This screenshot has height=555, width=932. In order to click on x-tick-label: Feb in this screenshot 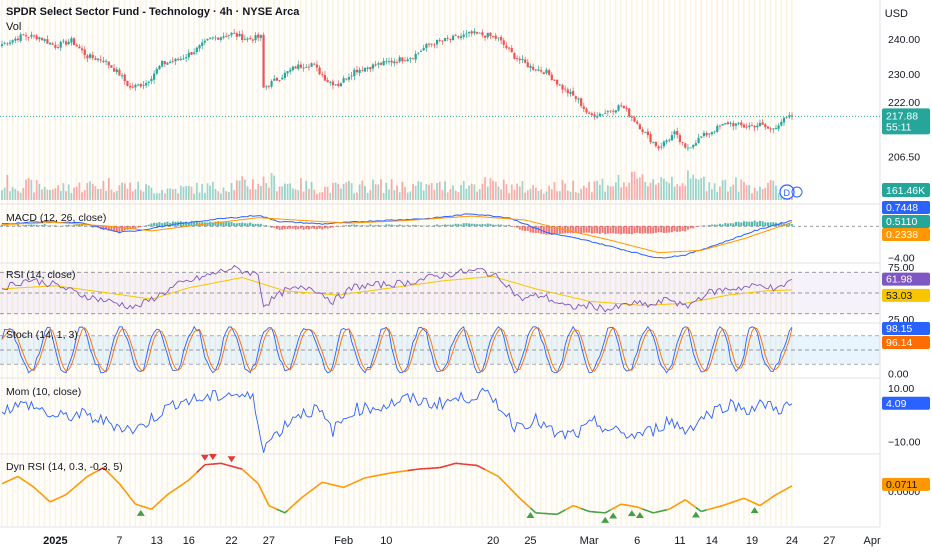, I will do `click(343, 541)`.